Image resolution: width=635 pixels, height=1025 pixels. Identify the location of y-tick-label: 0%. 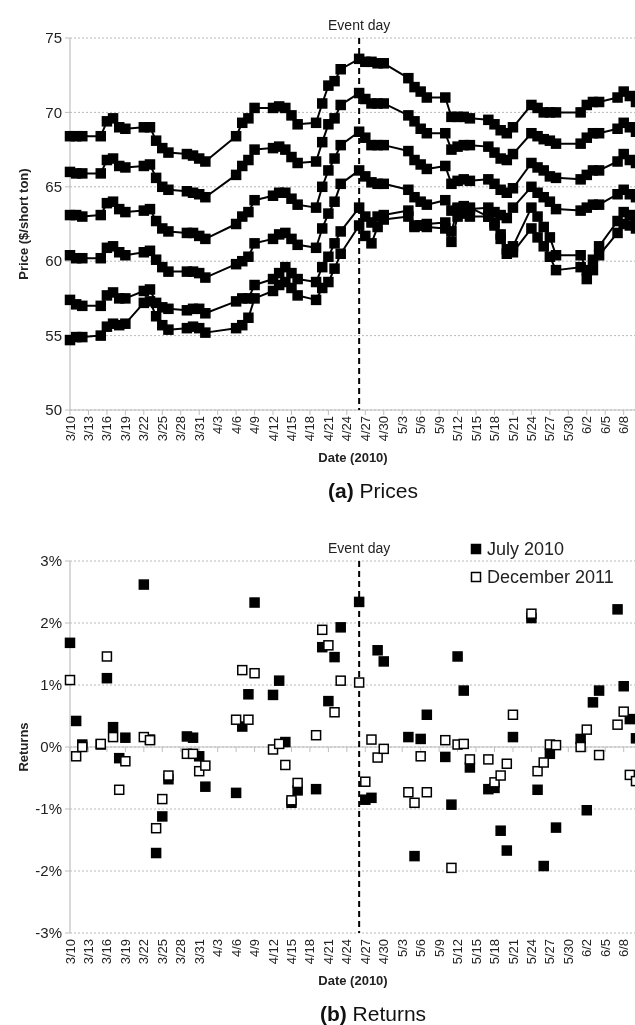
(51, 747).